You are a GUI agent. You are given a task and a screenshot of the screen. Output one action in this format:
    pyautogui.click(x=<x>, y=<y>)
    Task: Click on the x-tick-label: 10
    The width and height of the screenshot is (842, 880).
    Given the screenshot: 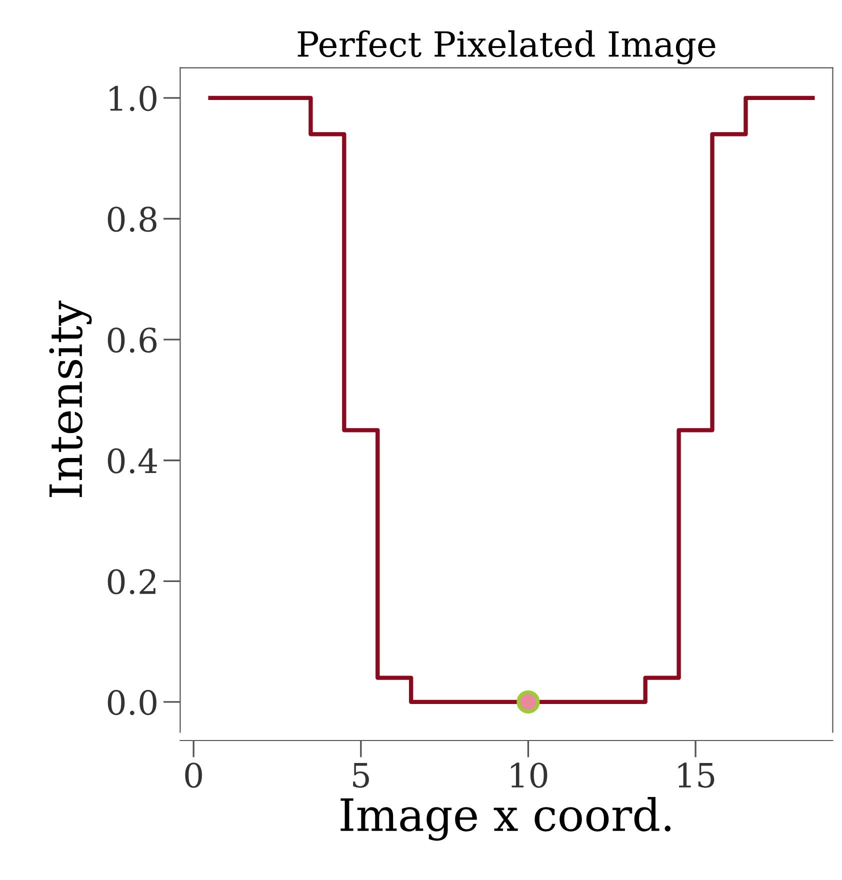 What is the action you would take?
    pyautogui.click(x=529, y=775)
    